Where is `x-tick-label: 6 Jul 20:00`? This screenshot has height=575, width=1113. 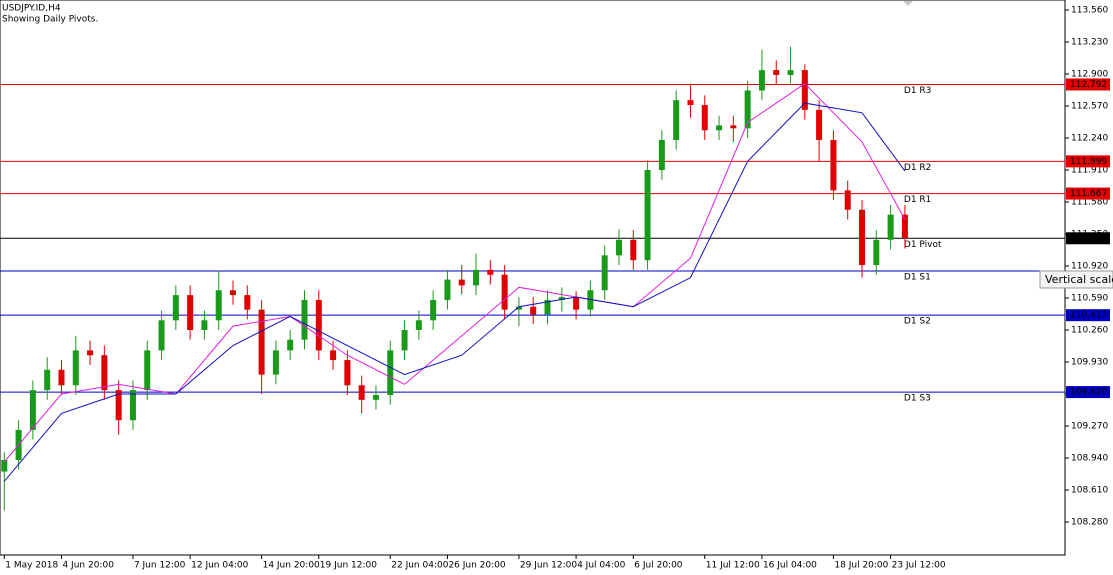
x-tick-label: 6 Jul 20:00 is located at coordinates (658, 566).